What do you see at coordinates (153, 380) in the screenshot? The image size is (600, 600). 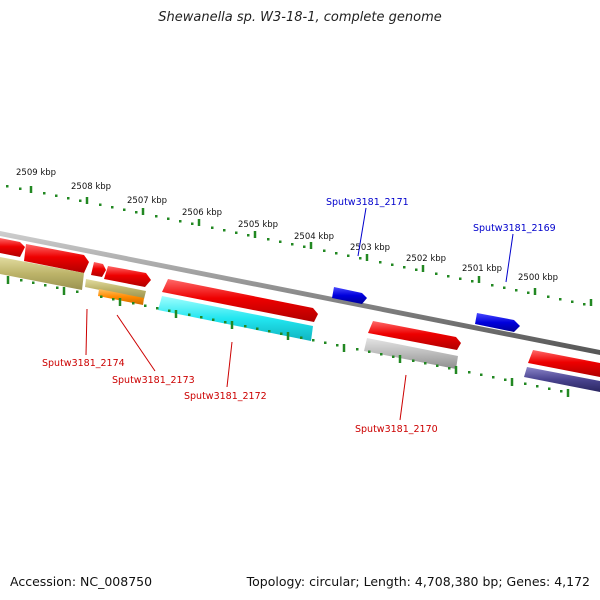 I see `gene-label-sputw3181-2173: Sputw3181_2173` at bounding box center [153, 380].